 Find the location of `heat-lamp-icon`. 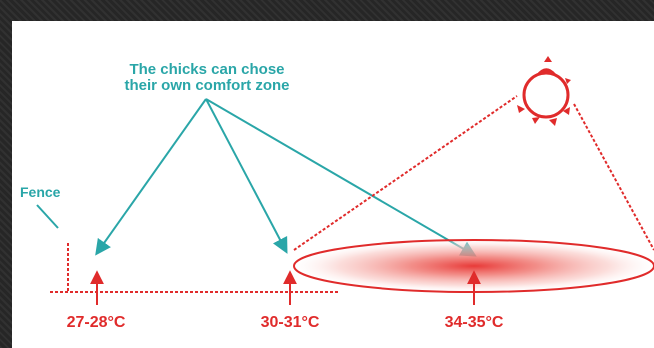

heat-lamp-icon is located at coordinates (544, 91).